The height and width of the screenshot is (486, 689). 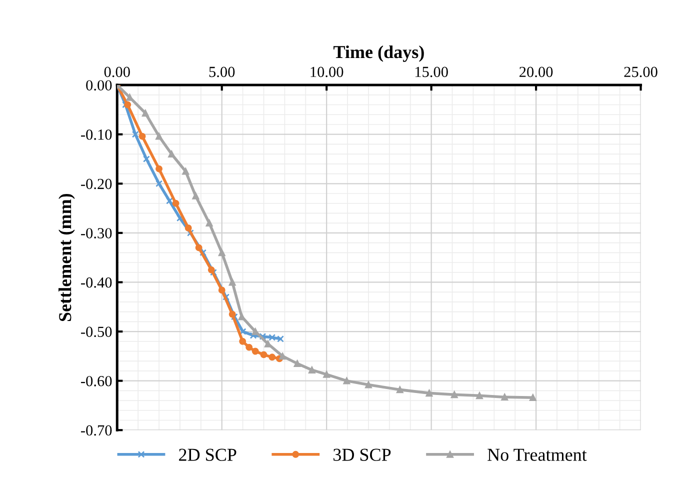 What do you see at coordinates (96, 282) in the screenshot?
I see `y-tick-label: -0.40` at bounding box center [96, 282].